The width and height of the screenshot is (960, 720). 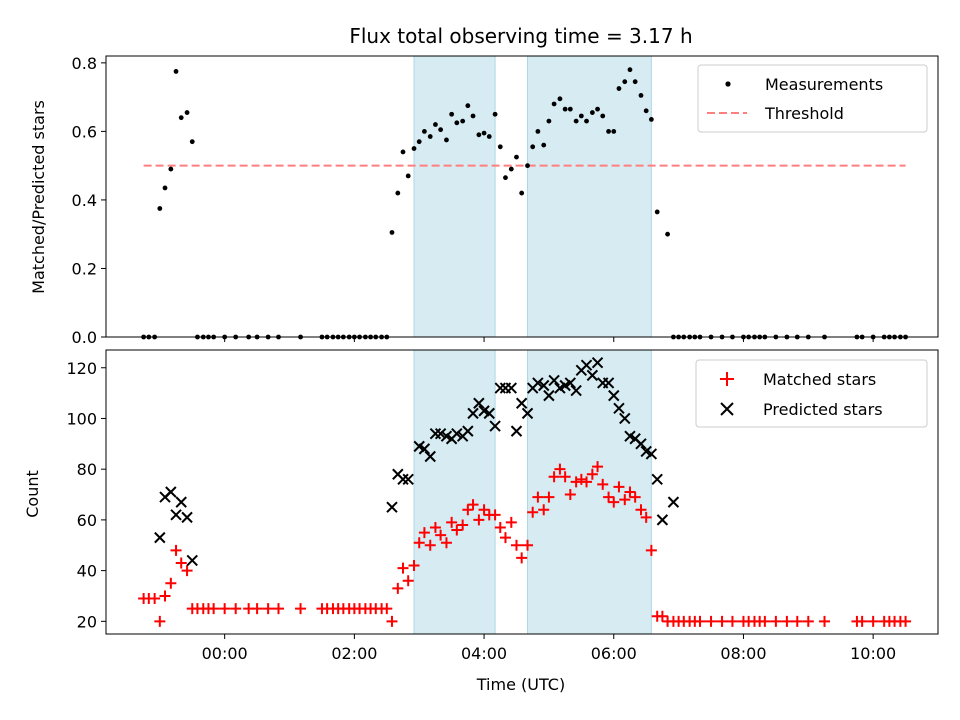 I want to click on y-tick-label: 60, so click(x=87, y=520).